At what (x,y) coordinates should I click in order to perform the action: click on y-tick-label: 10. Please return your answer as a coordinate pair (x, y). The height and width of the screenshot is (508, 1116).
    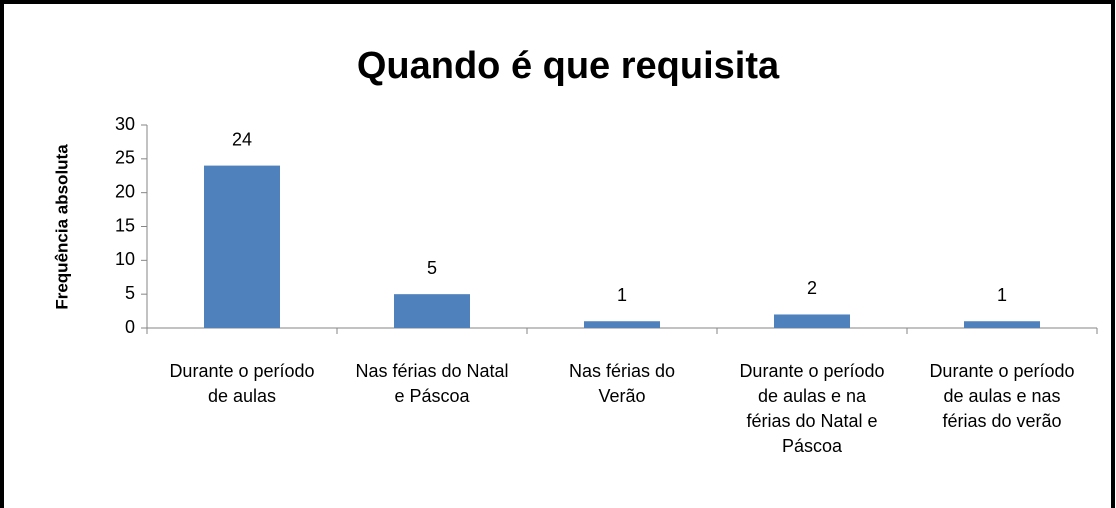
    Looking at the image, I should click on (125, 259).